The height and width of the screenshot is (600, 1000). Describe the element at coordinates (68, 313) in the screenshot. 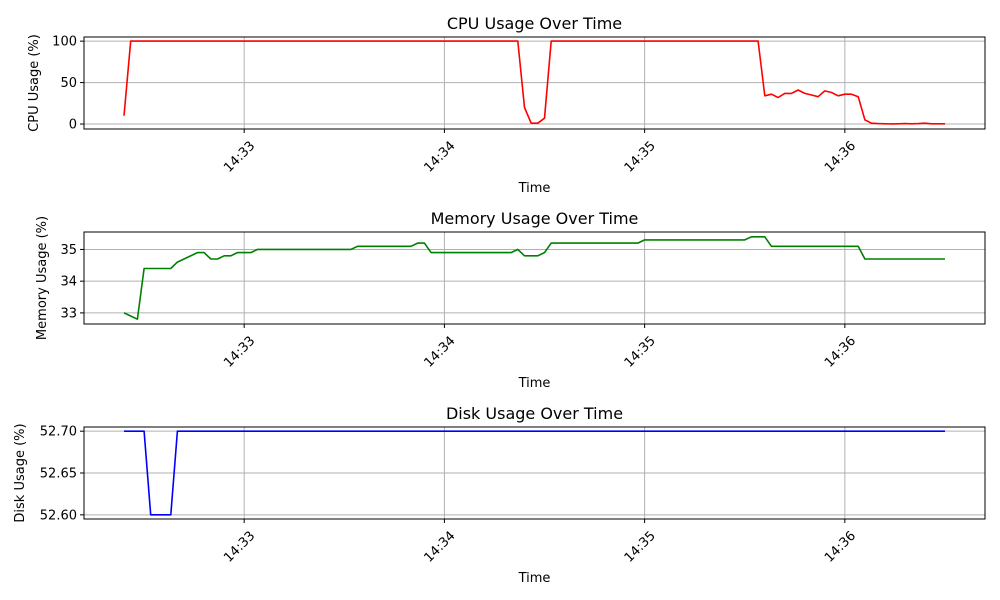

I see `y-tick-label: 33` at that location.